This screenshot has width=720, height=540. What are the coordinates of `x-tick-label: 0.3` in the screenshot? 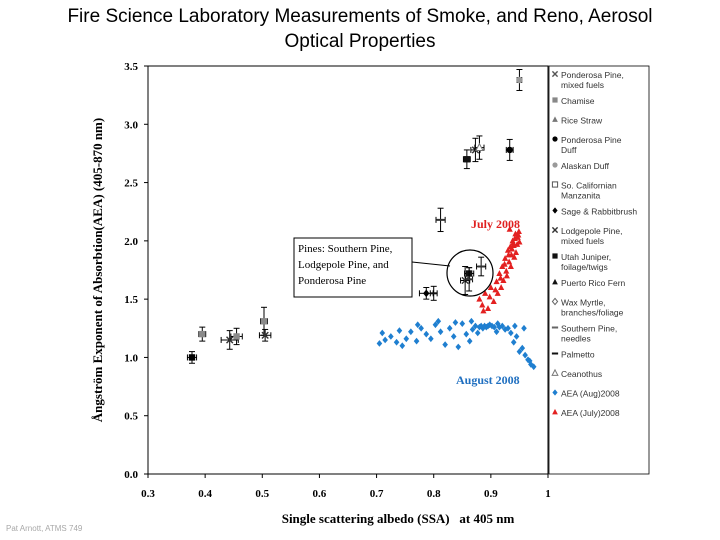 It's located at (148, 494).